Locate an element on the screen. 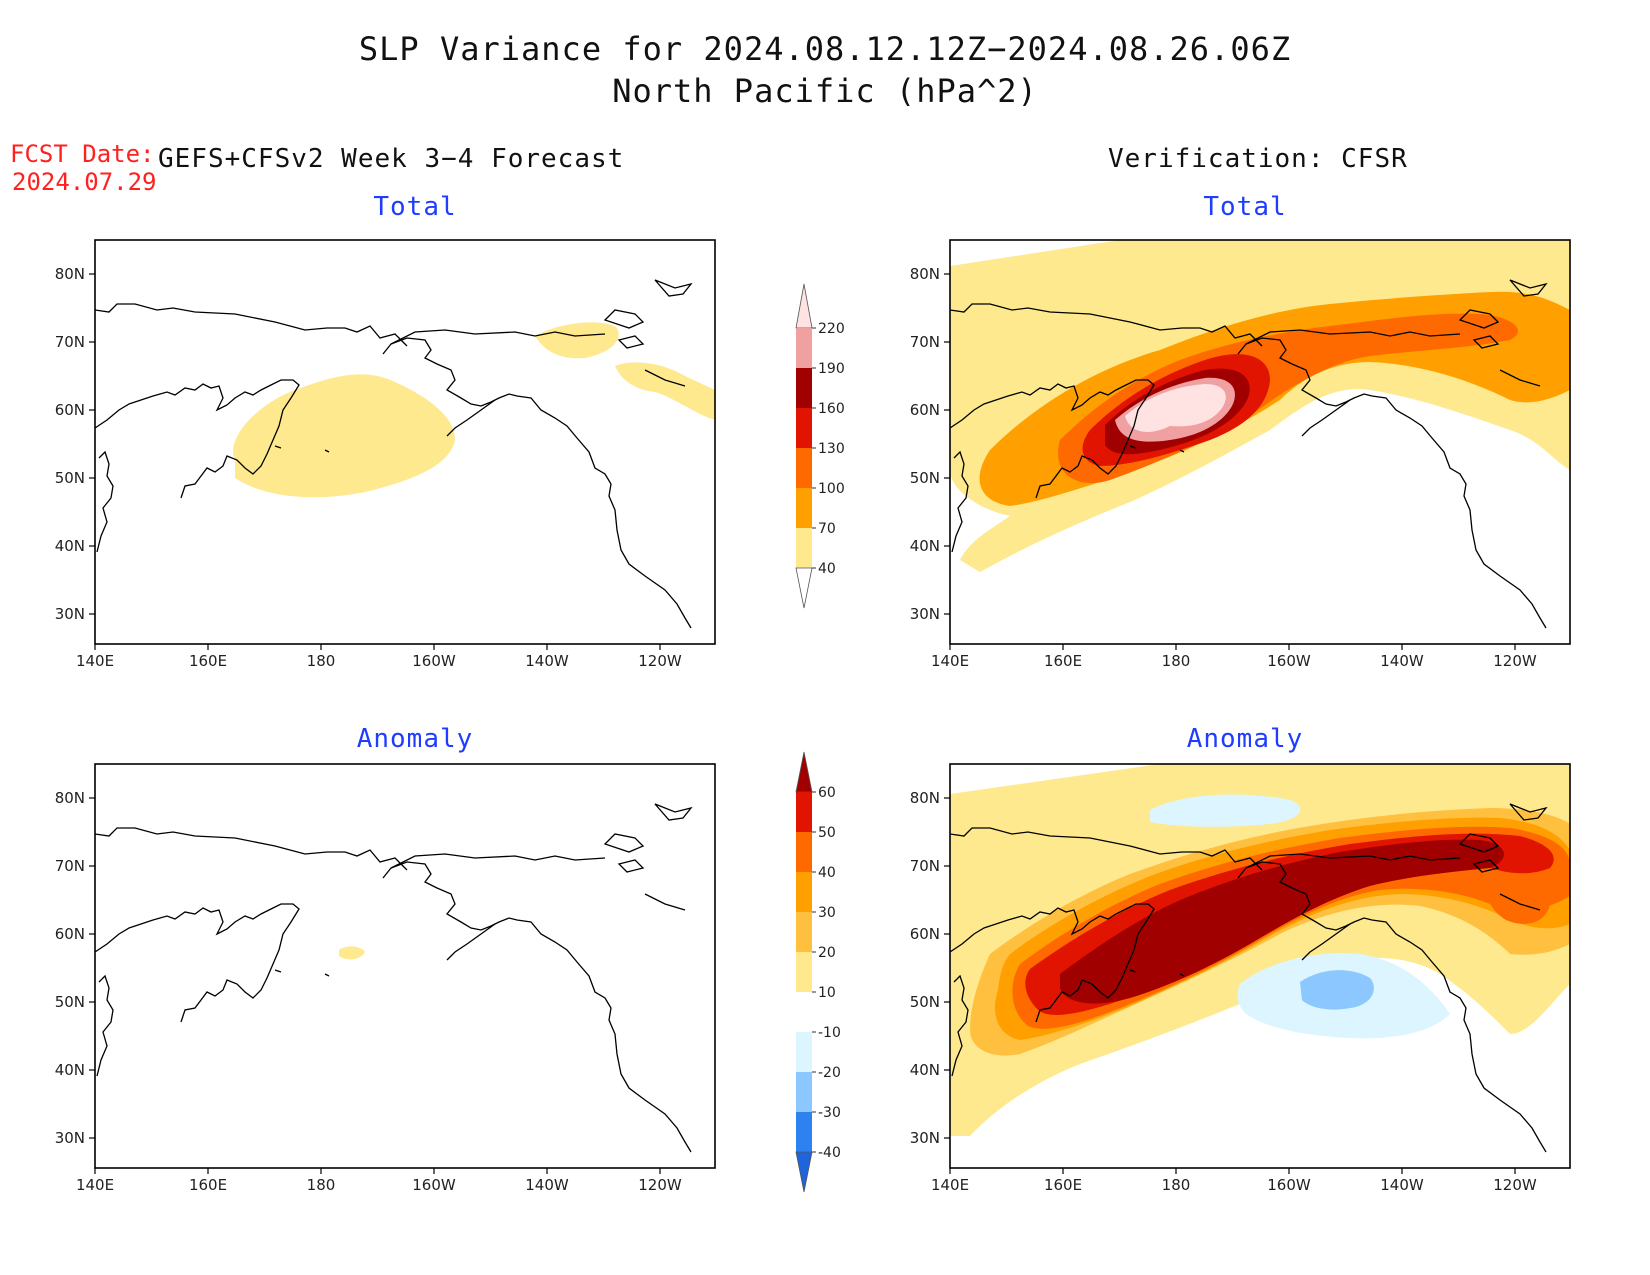 The height and width of the screenshot is (1275, 1650). ver-total-frame is located at coordinates (1260, 442).